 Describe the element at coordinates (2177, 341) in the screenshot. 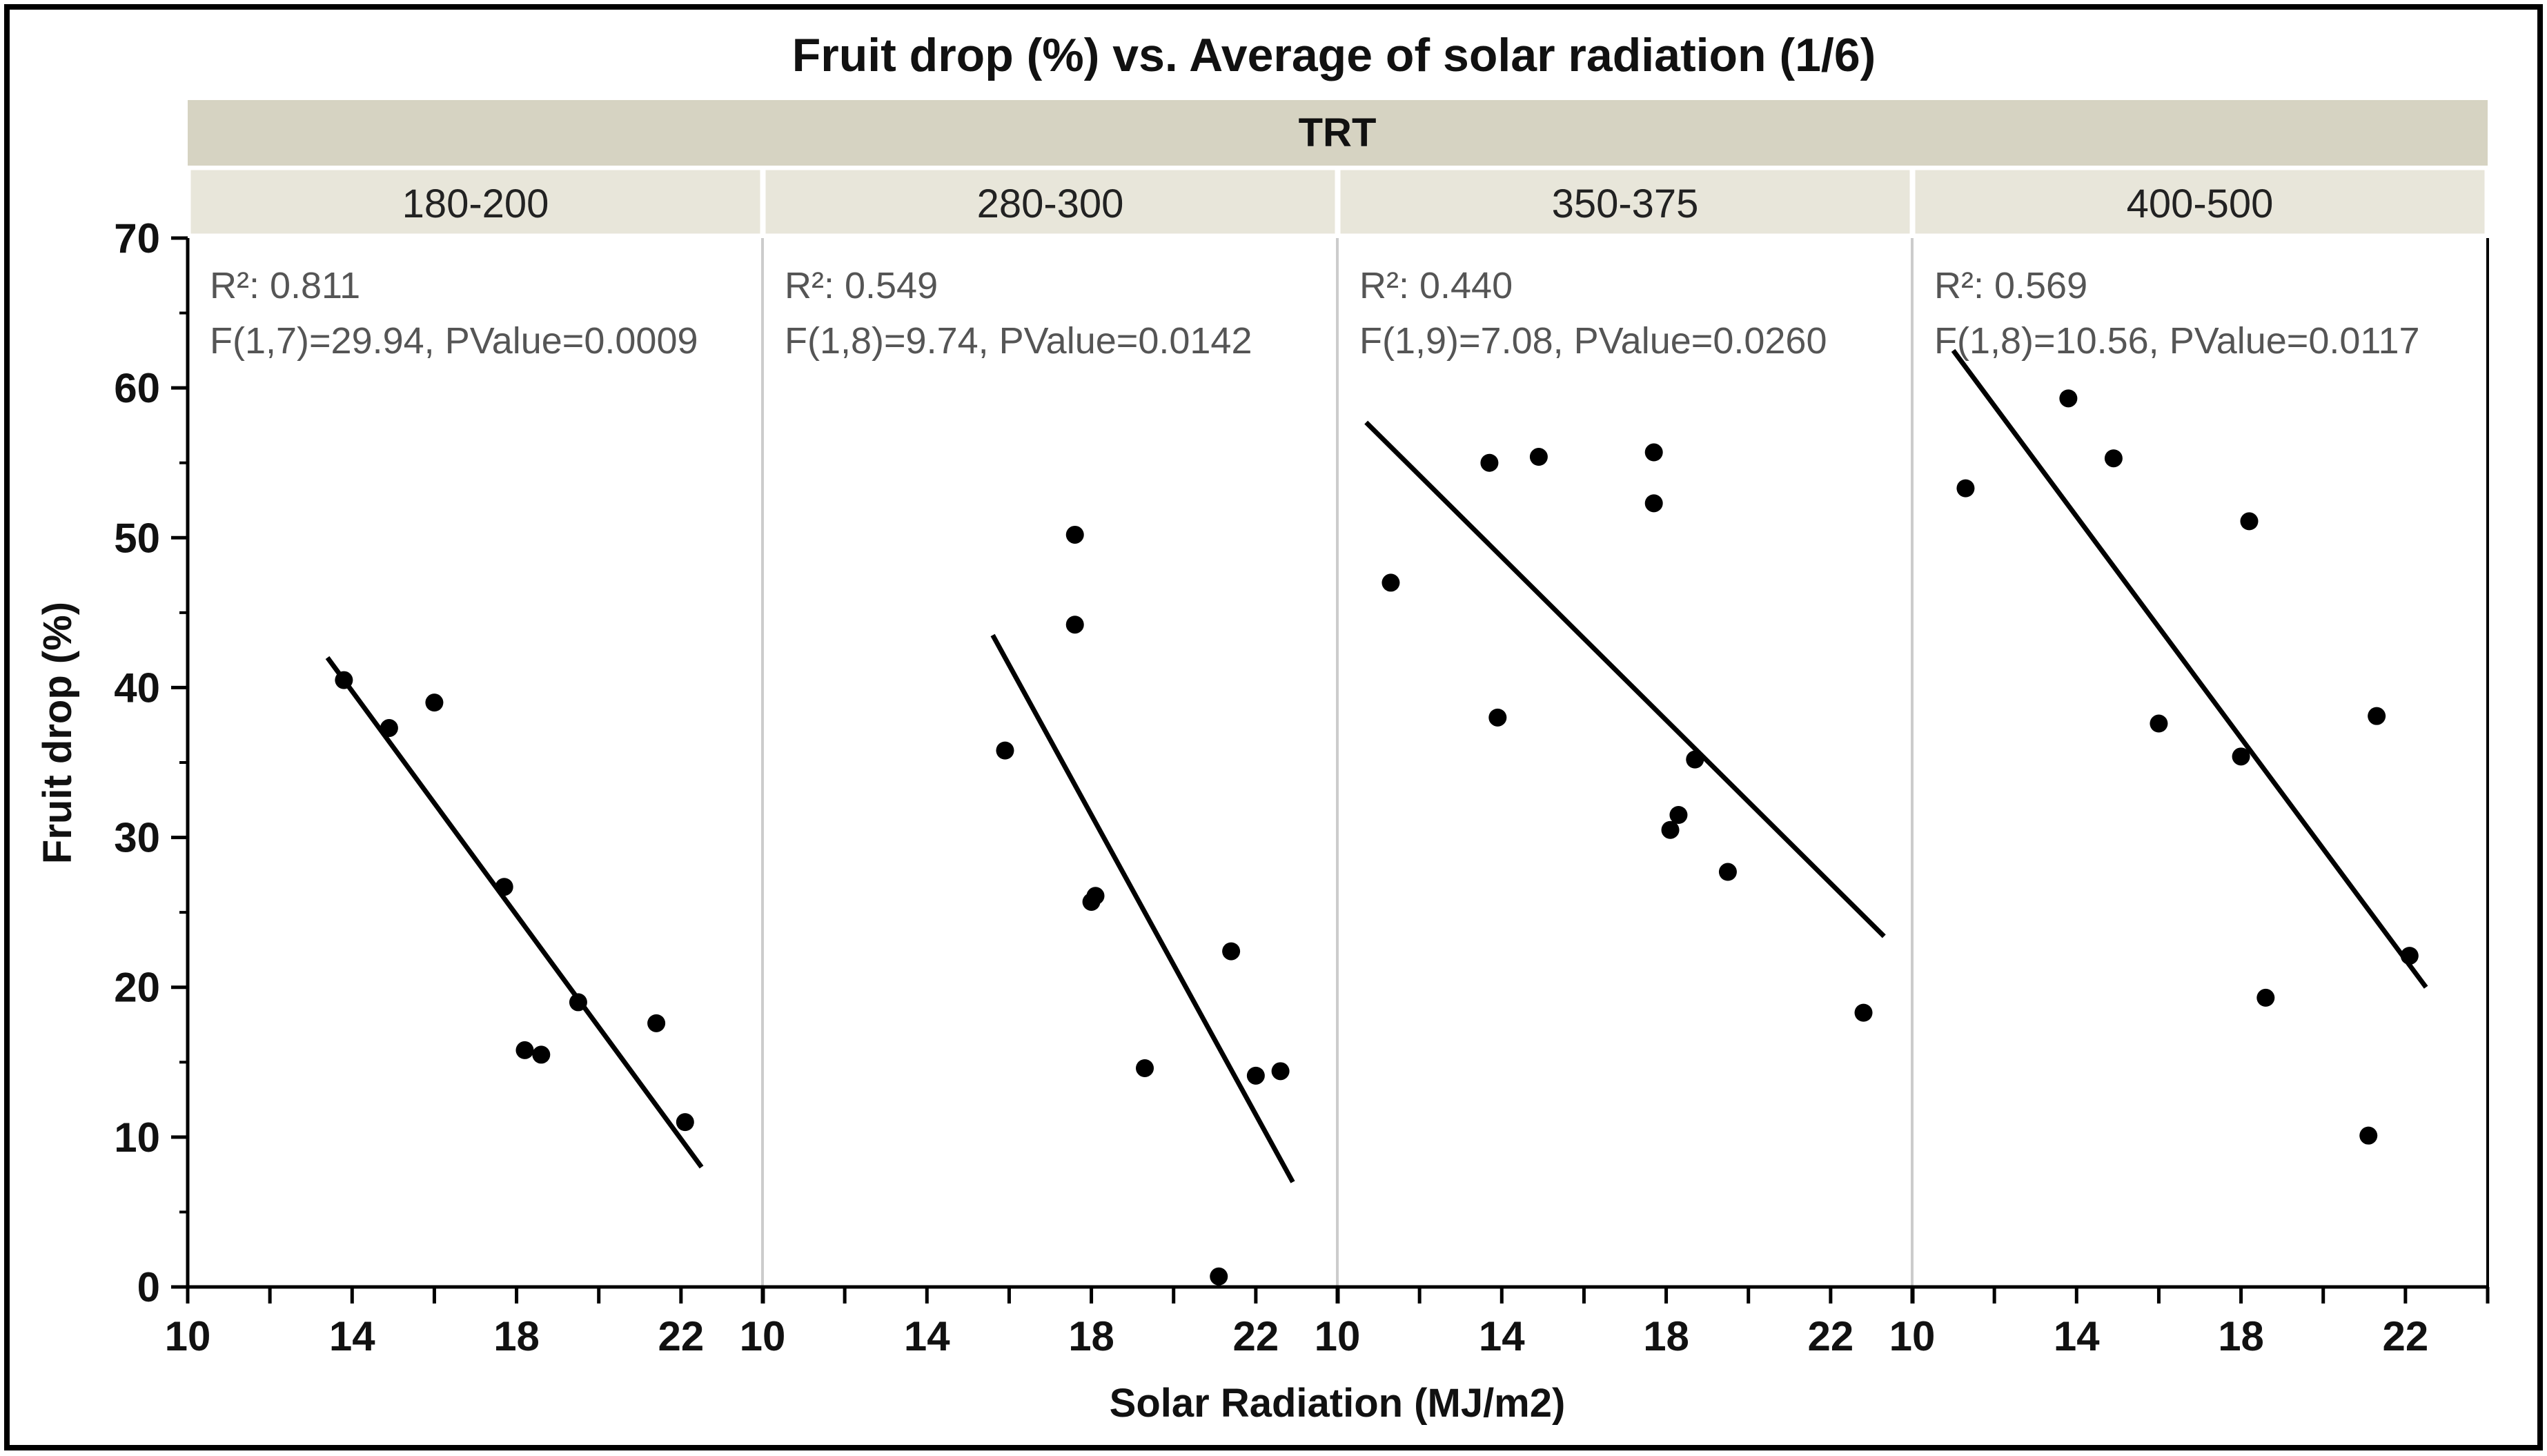

I see `f-statistic-label: F(1,8)=10.56, PValue=0.0117` at that location.